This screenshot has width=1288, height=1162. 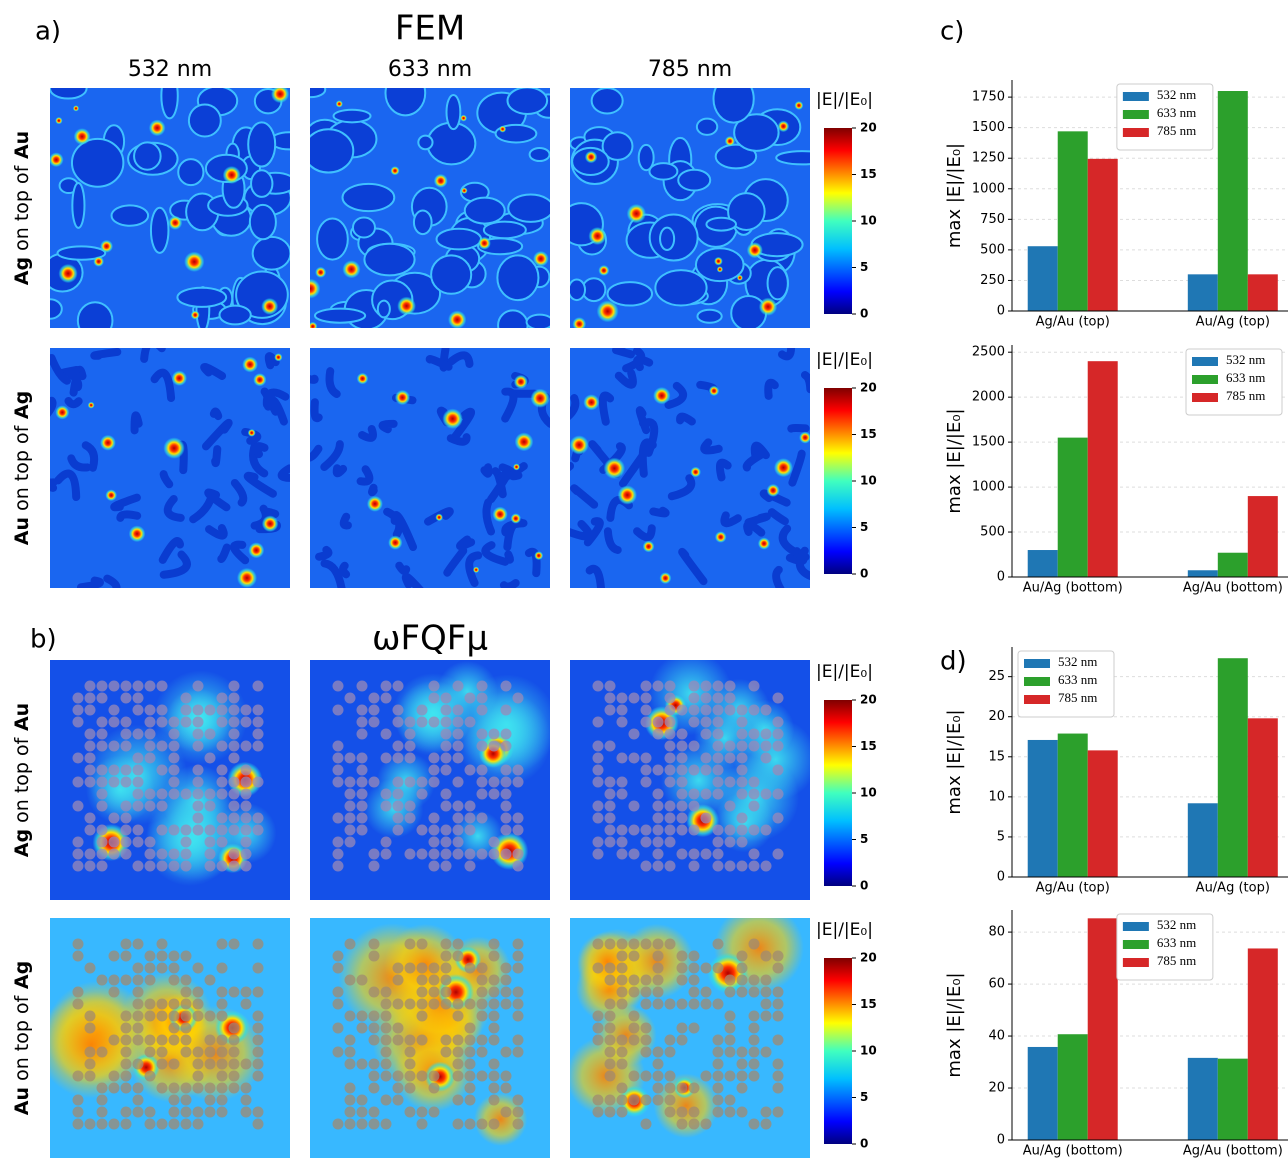 I want to click on column-label: 785 nm, so click(x=690, y=69).